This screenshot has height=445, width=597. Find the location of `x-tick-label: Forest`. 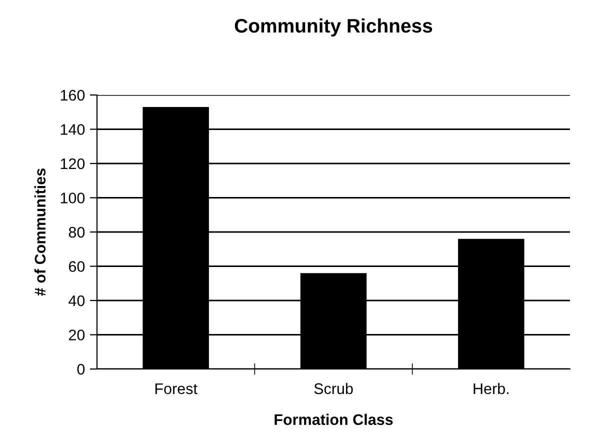

x-tick-label: Forest is located at coordinates (176, 388).